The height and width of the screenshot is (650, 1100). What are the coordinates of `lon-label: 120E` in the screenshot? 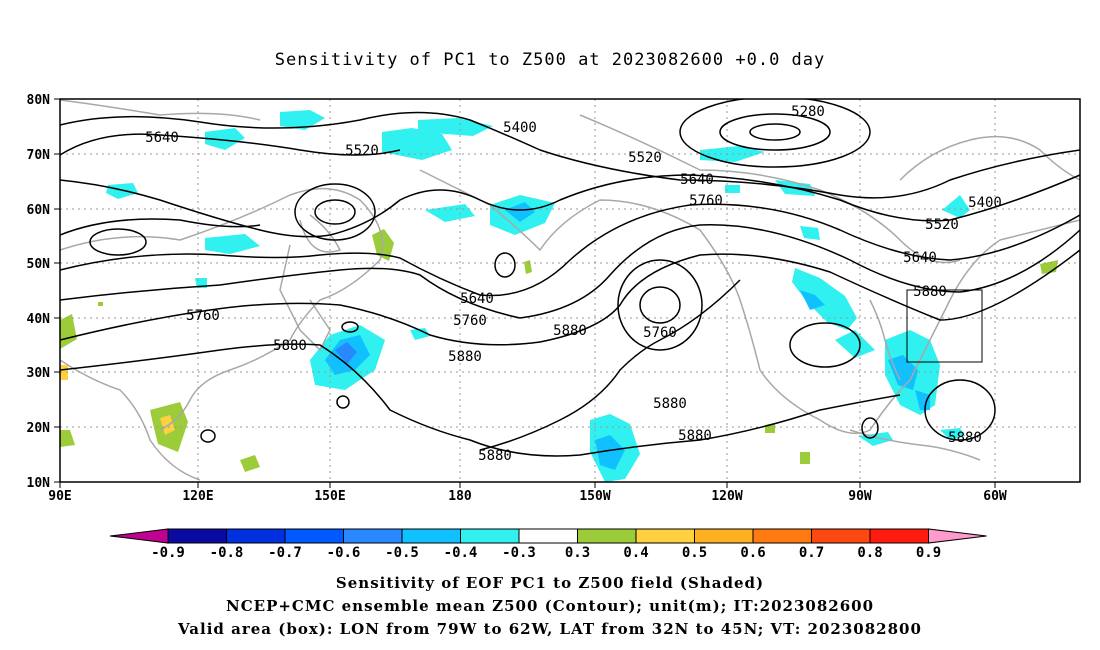 It's located at (197, 496).